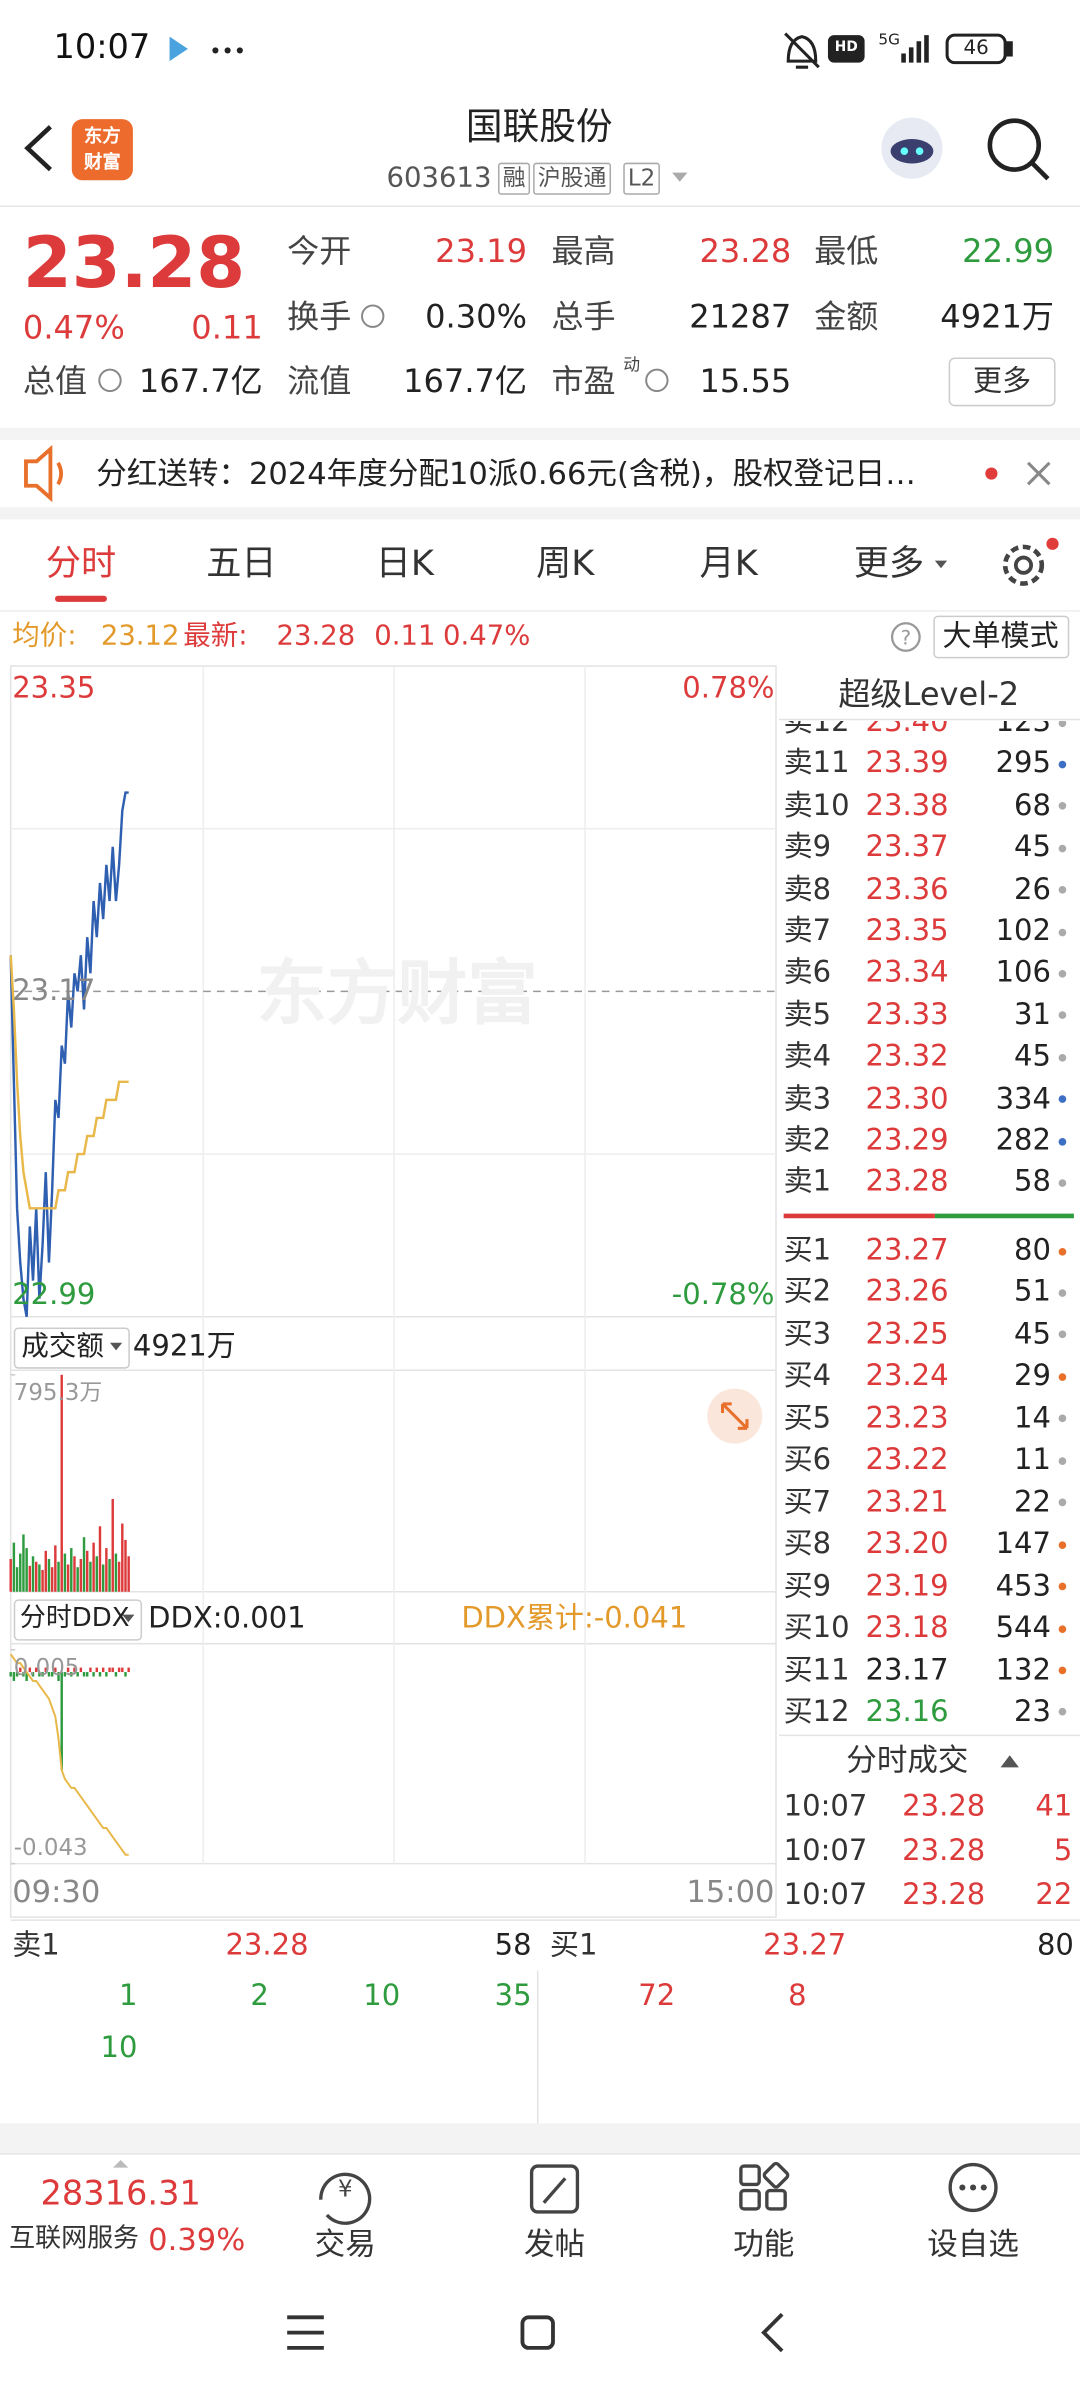 The height and width of the screenshot is (2400, 1080). What do you see at coordinates (807, 1585) in the screenshot?
I see `book-label: 买9` at bounding box center [807, 1585].